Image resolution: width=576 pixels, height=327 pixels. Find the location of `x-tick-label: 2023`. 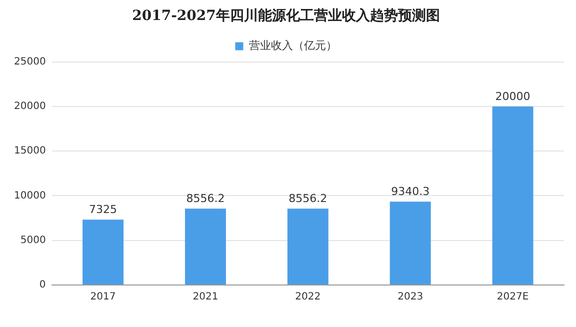

x-tick-label: 2023 is located at coordinates (411, 297).